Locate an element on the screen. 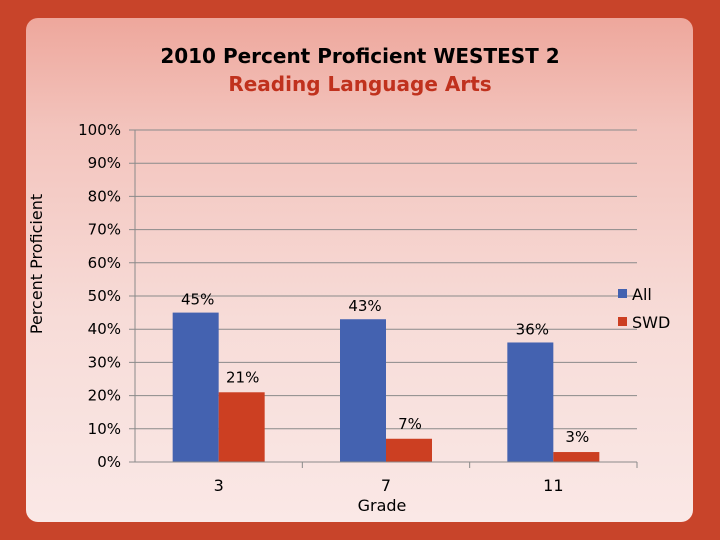 This screenshot has height=540, width=720. chart-title: 2010 Percent Proficient WESTEST 2 is located at coordinates (360, 56).